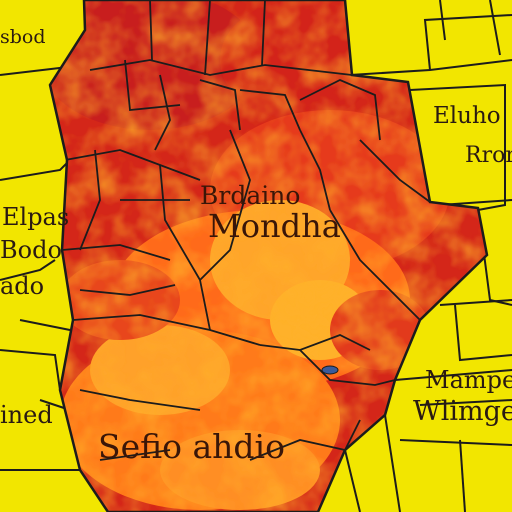 The width and height of the screenshot is (512, 512). What do you see at coordinates (250, 195) in the screenshot?
I see `place-label-center-1: Brdaino` at bounding box center [250, 195].